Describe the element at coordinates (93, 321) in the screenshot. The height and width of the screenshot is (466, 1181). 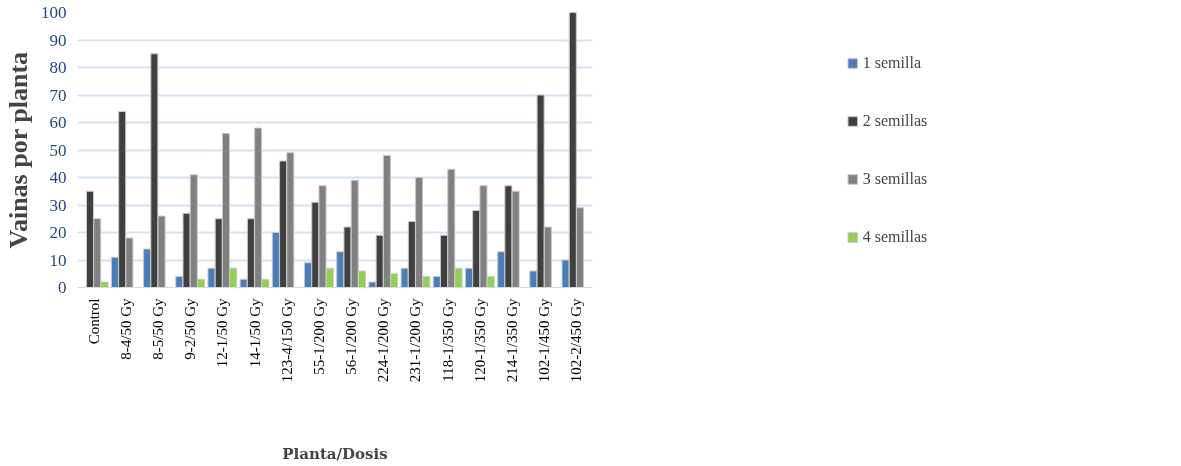
I see `x-tick-label: Control` at that location.